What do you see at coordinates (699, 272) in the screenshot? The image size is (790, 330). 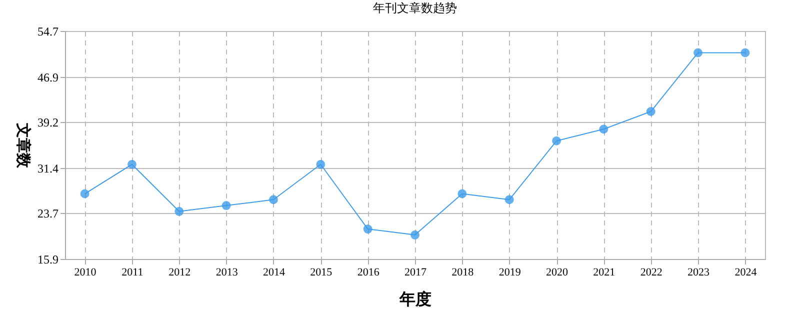 I see `x-tick-label: 2023` at bounding box center [699, 272].